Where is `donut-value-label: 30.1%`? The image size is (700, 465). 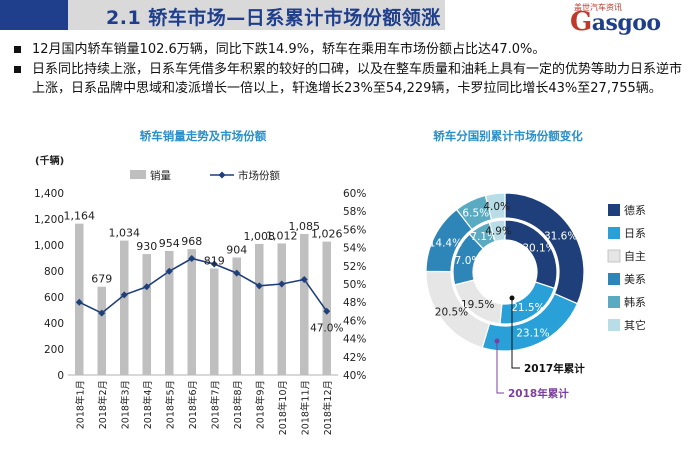 donut-value-label: 30.1% is located at coordinates (538, 248).